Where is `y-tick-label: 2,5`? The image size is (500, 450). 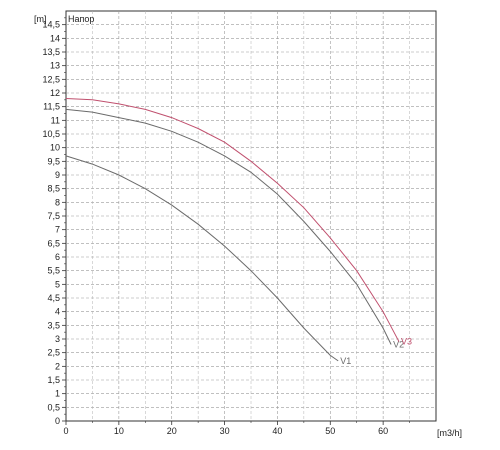 y-tick-label: 2,5 is located at coordinates (53, 353).